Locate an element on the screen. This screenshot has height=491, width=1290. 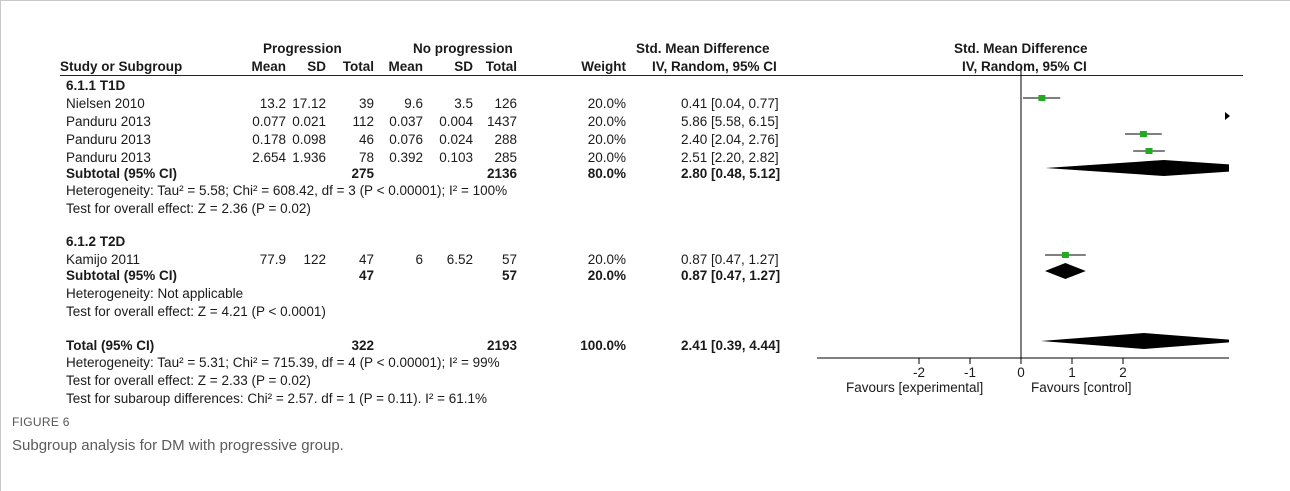
favours-control-label: Favours [control] is located at coordinates (1081, 387).